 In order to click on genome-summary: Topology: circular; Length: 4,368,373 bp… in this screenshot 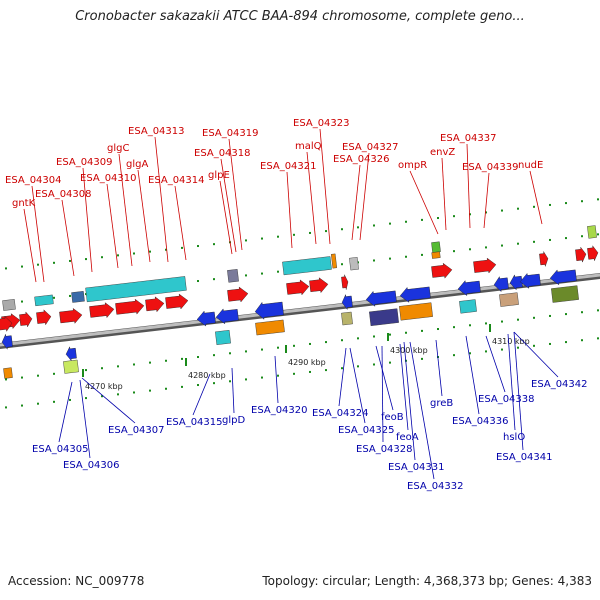, I will do `click(427, 581)`.